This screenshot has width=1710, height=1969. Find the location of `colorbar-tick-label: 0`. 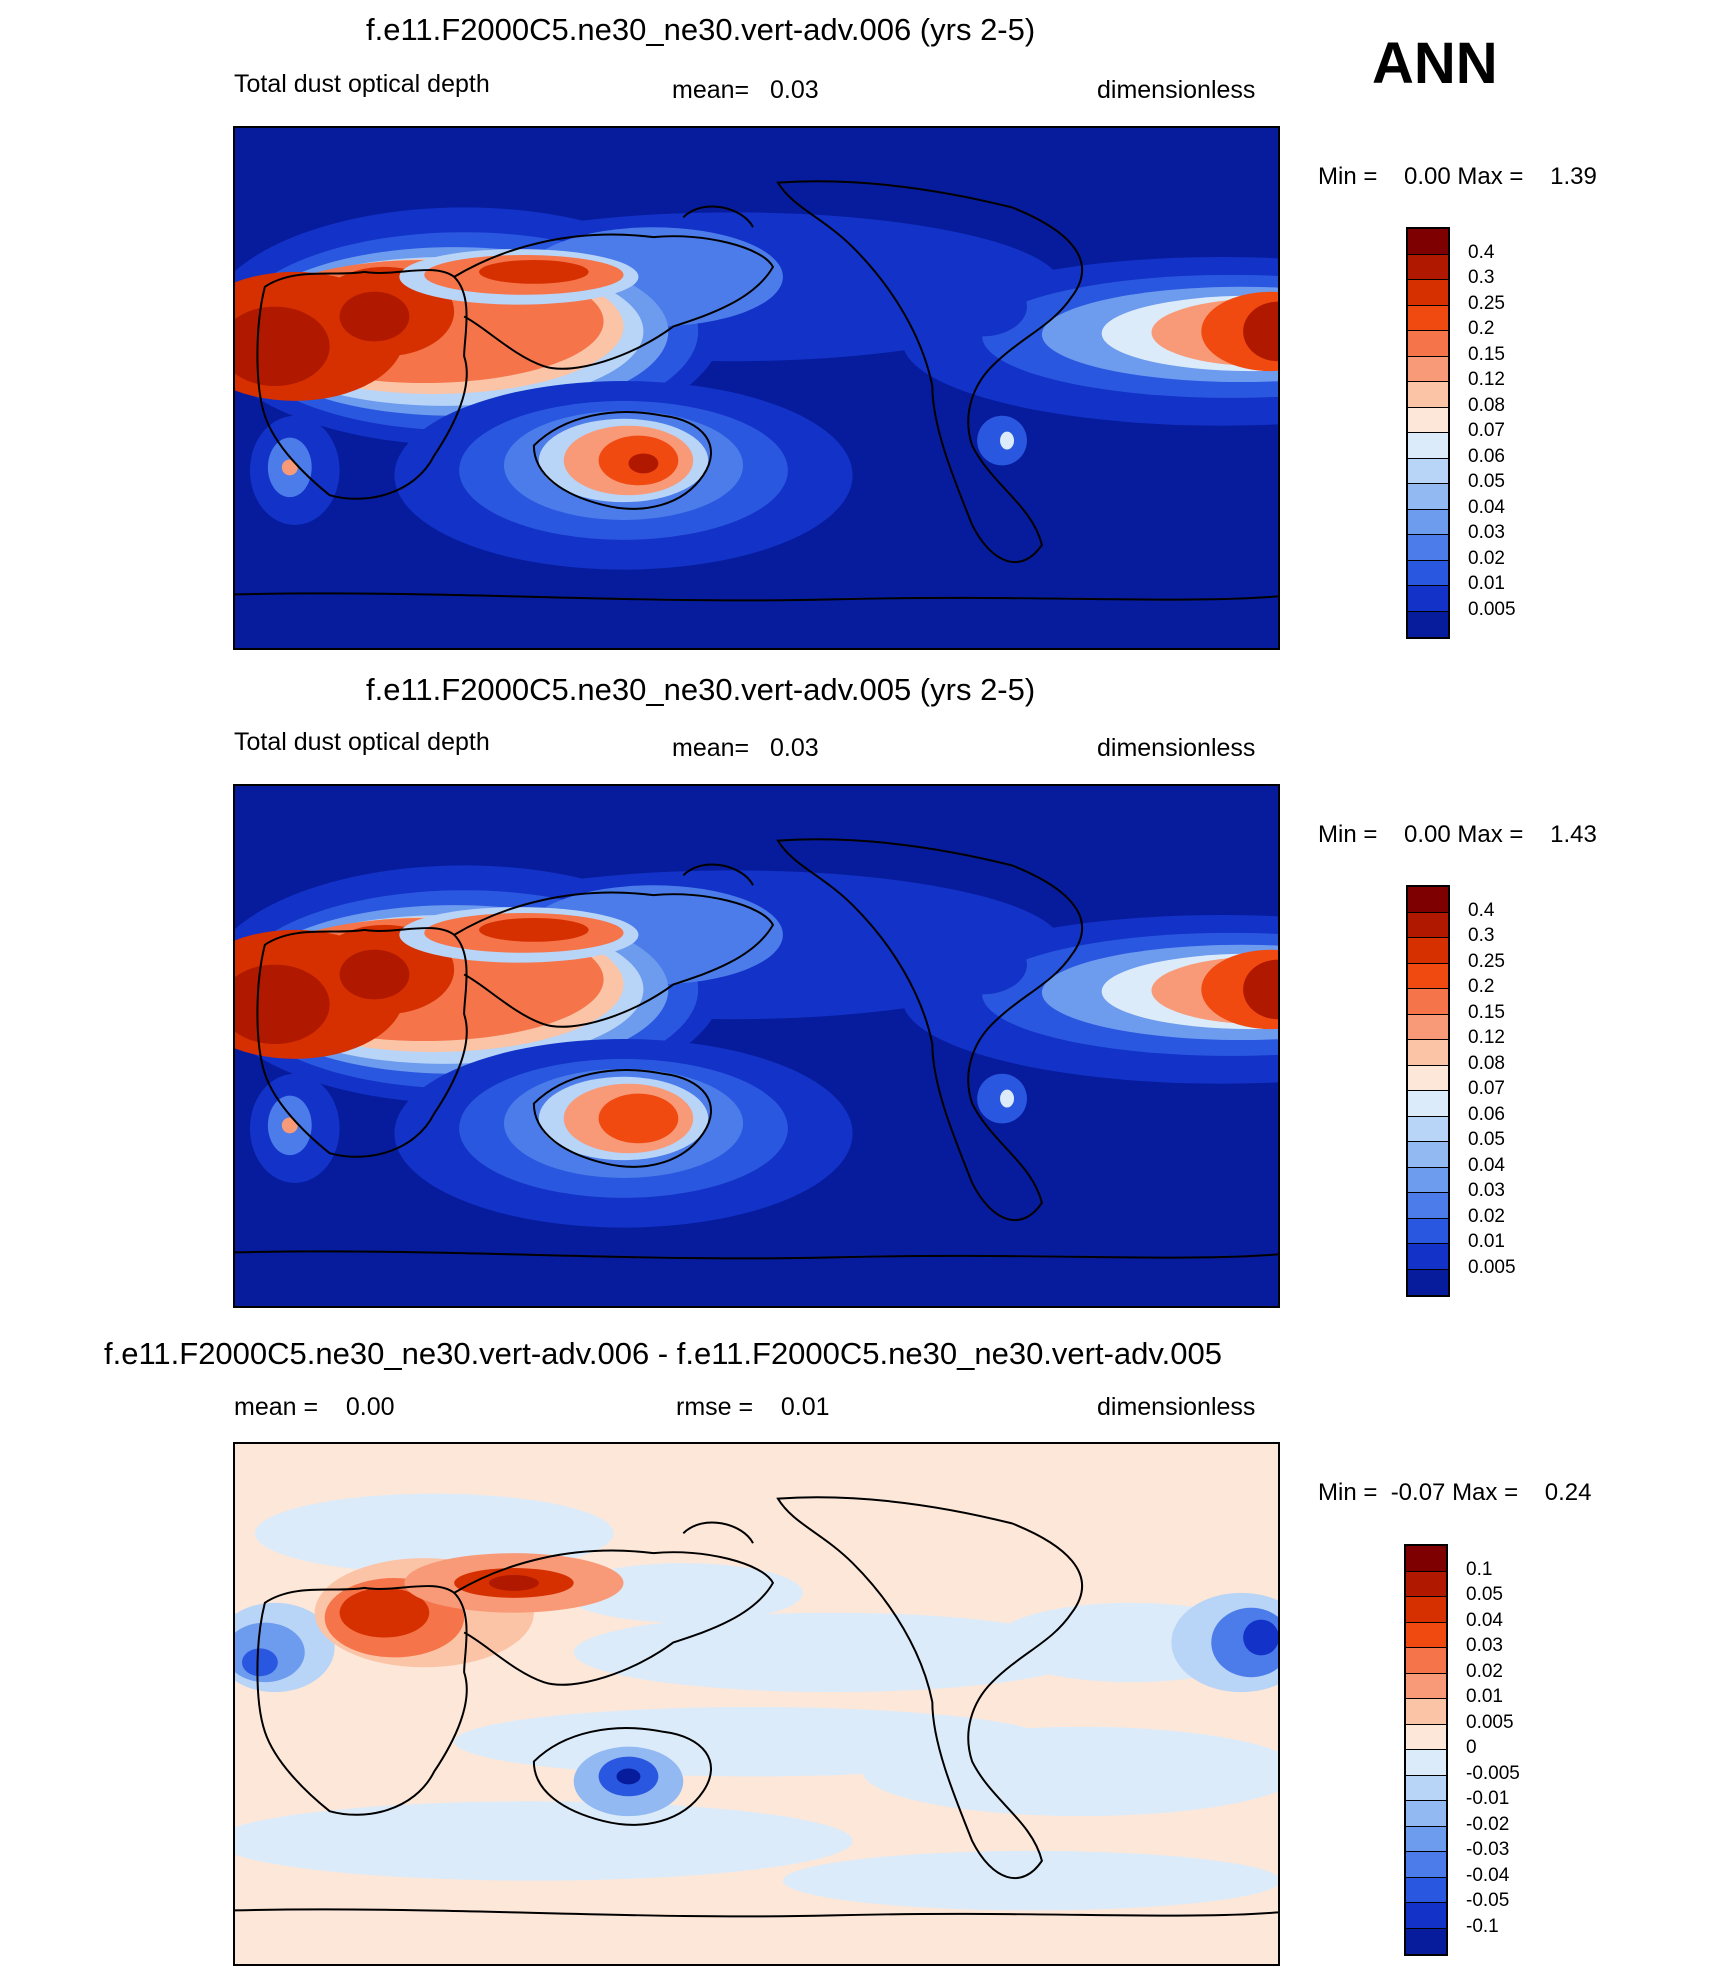

colorbar-tick-label: 0 is located at coordinates (1471, 1747).